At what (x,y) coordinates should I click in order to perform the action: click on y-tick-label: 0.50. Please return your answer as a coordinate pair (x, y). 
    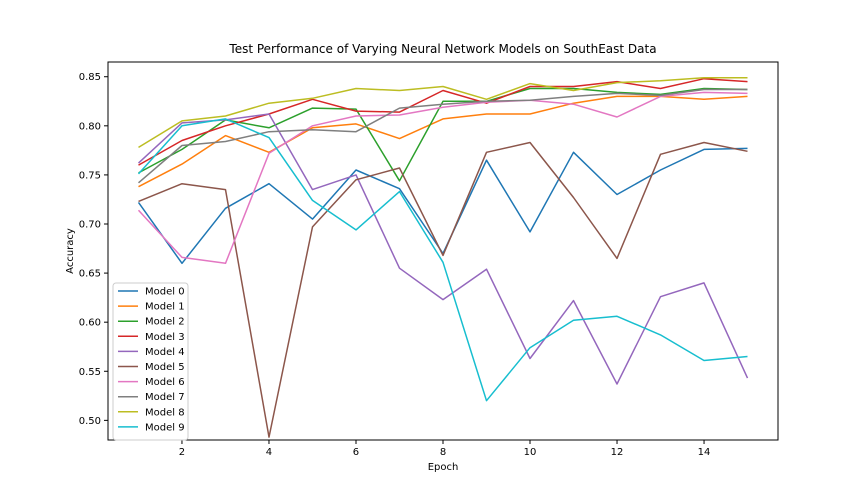
    Looking at the image, I should click on (90, 421).